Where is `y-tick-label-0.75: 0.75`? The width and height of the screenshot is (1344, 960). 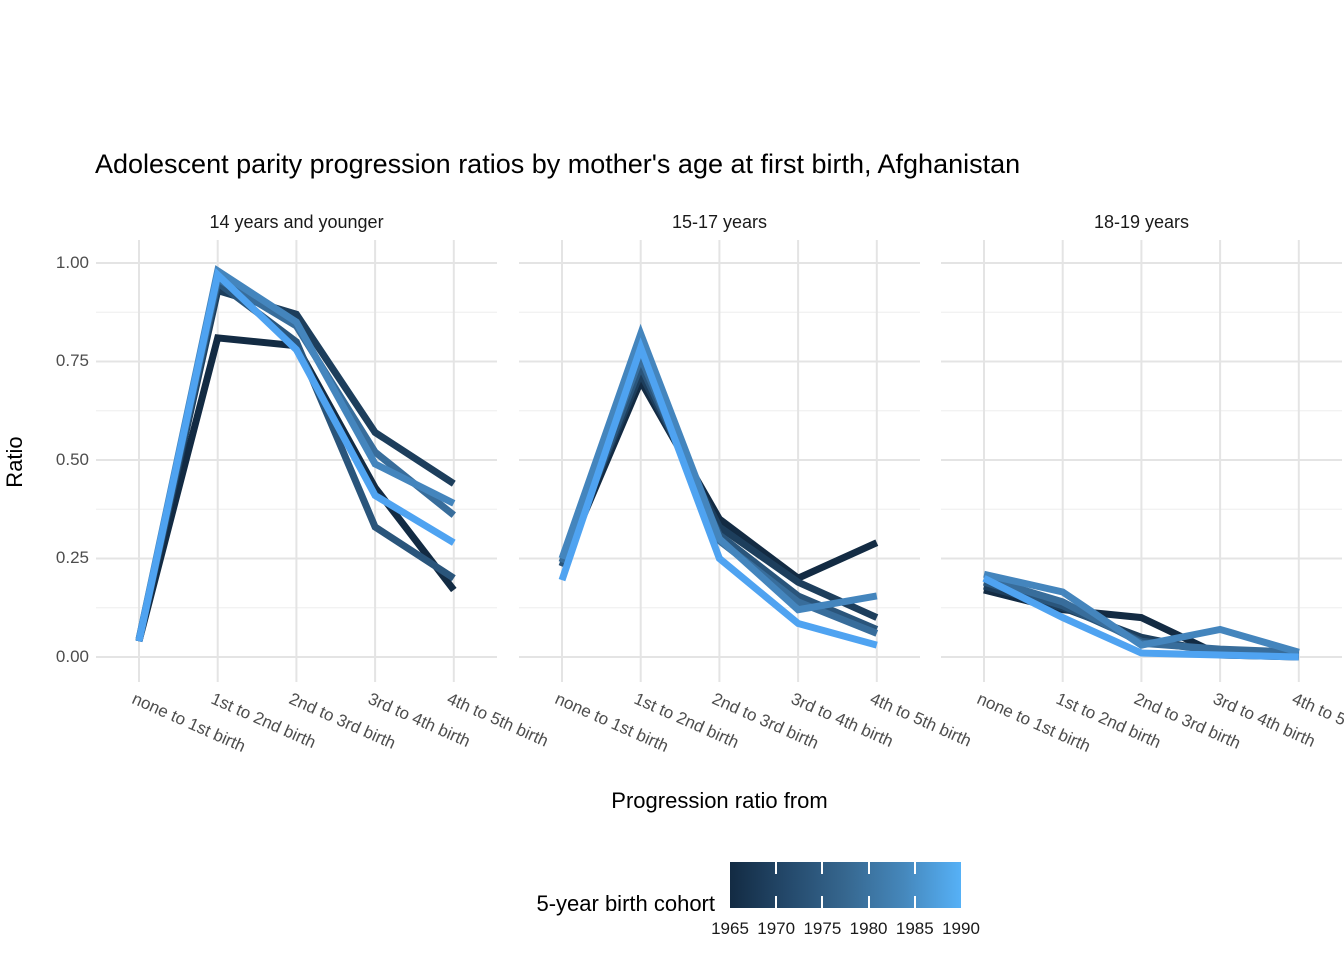
y-tick-label-0.75: 0.75 is located at coordinates (72, 360).